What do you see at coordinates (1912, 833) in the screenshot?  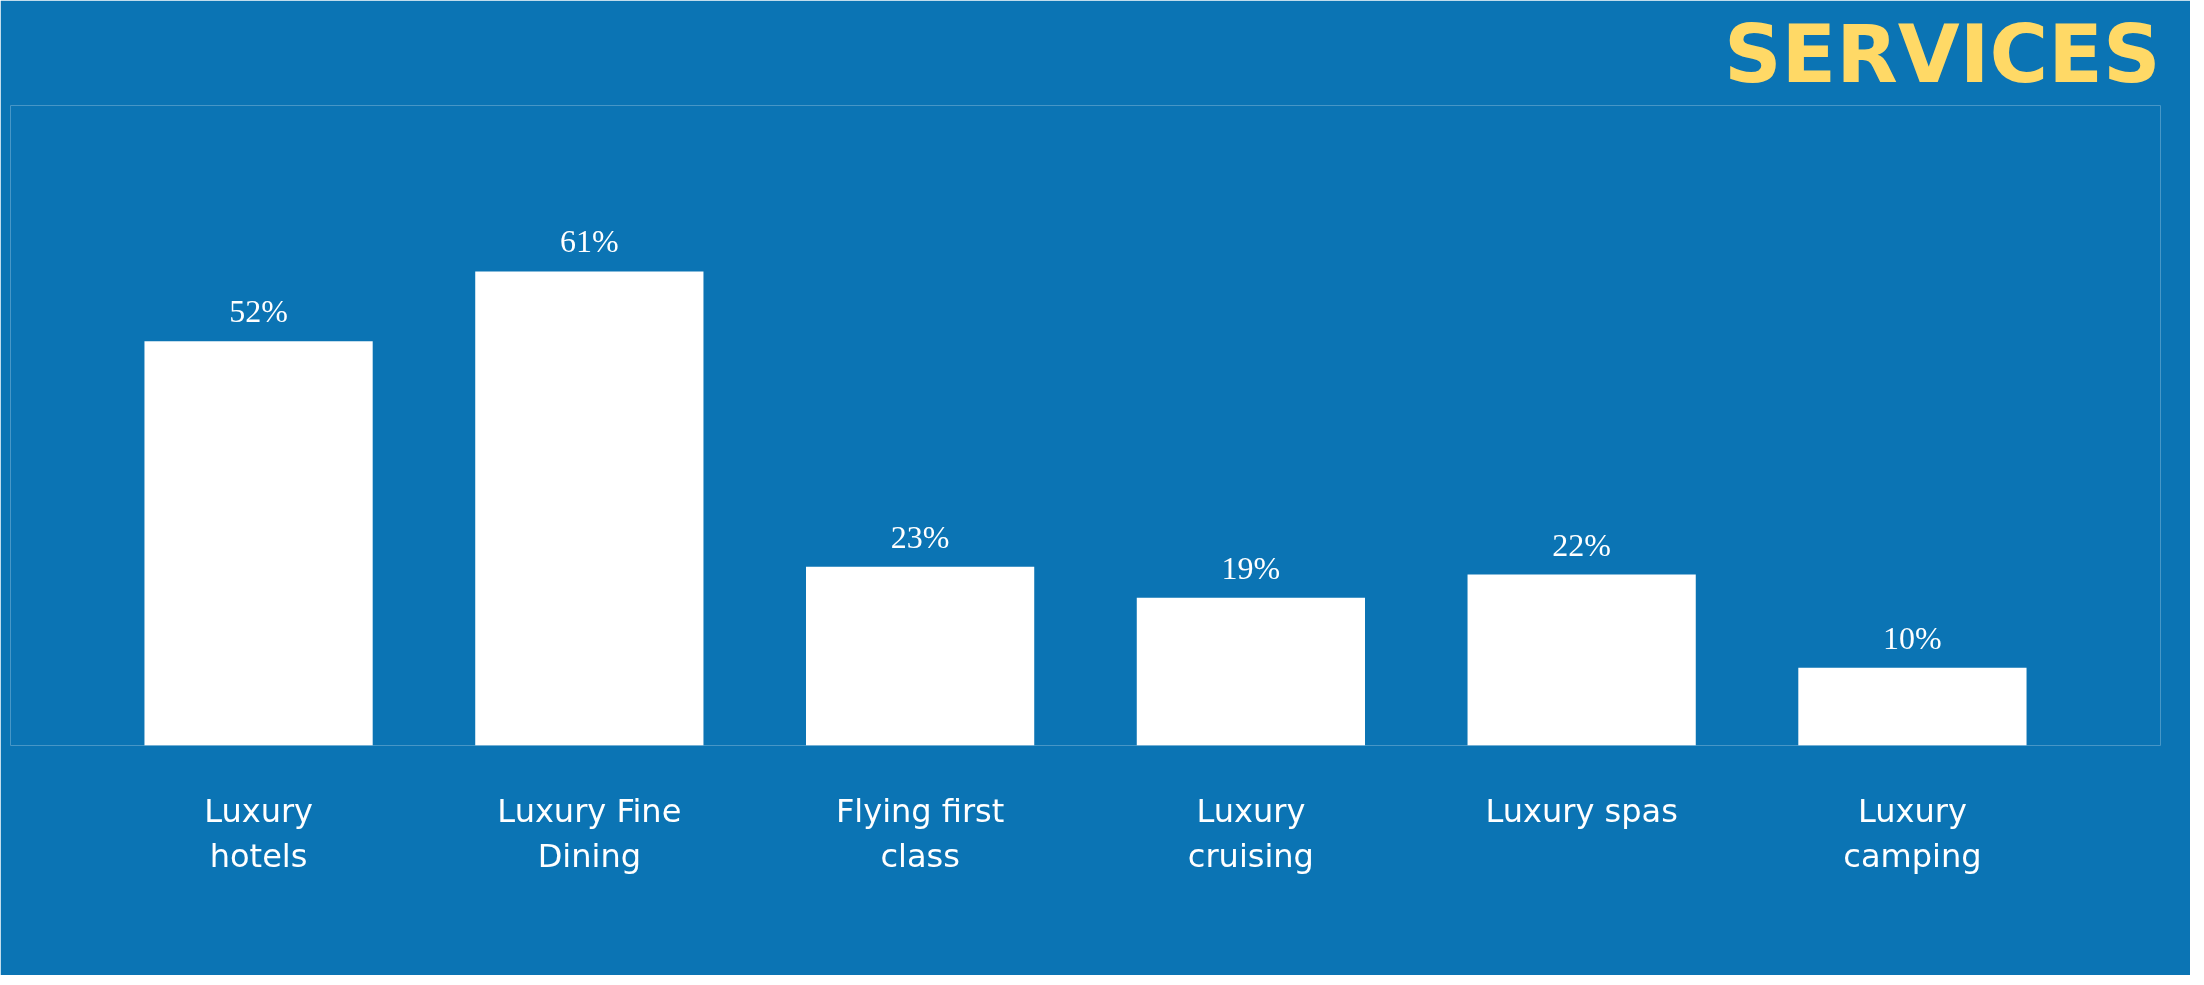 I see `x-tick-label: Luxury camping` at bounding box center [1912, 833].